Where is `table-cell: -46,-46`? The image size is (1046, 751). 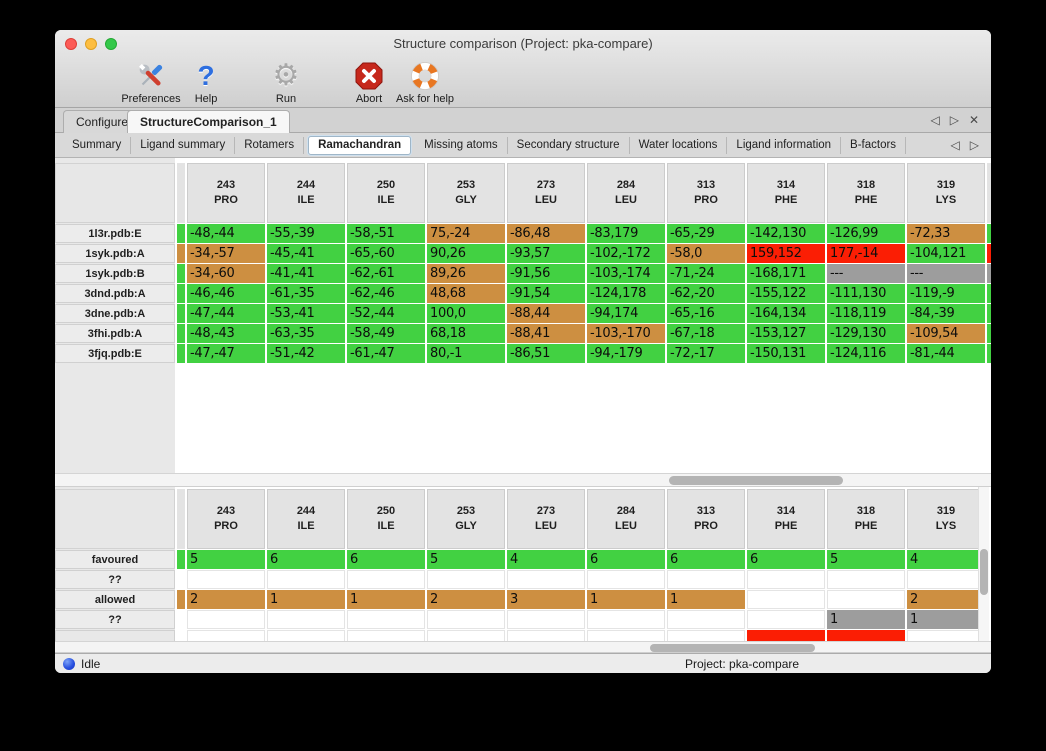
table-cell: -46,-46 is located at coordinates (226, 293).